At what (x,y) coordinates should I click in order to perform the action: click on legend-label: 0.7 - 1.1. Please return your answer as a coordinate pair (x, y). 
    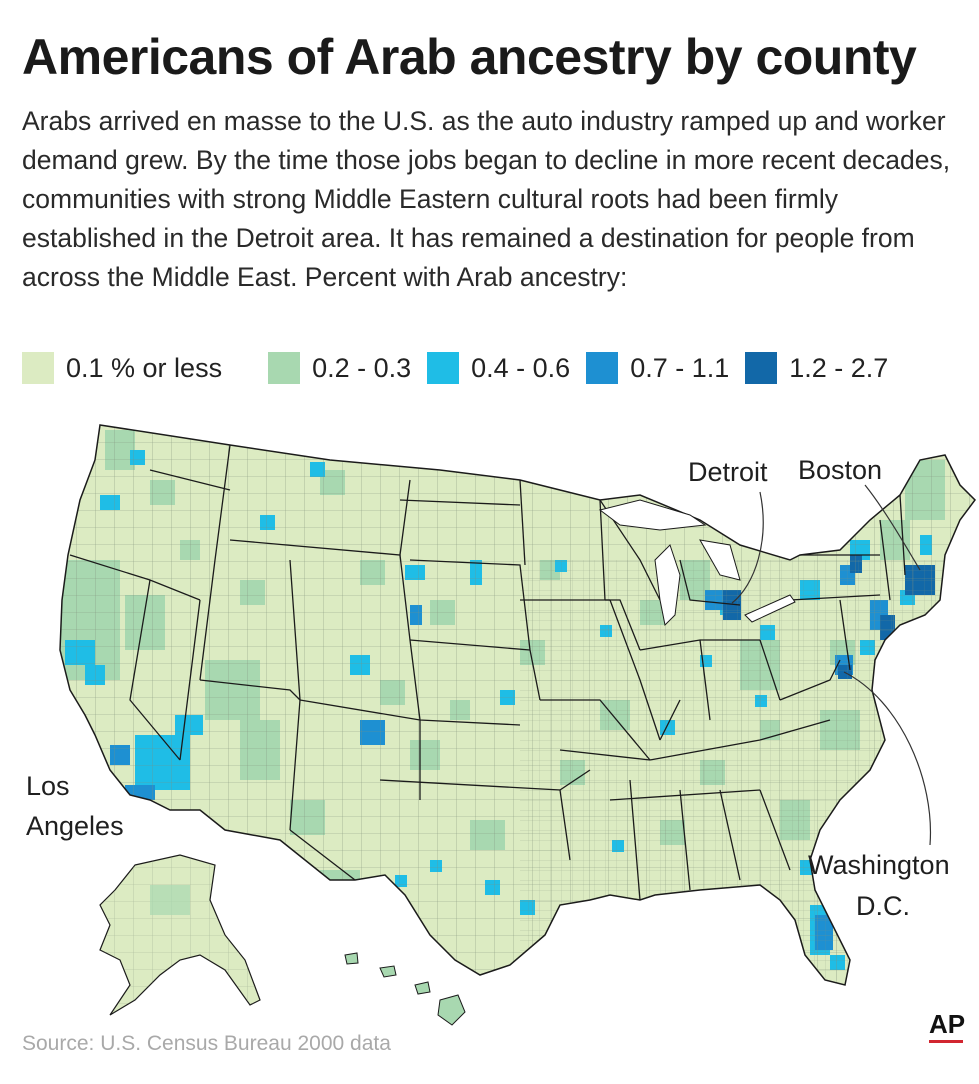
    Looking at the image, I should click on (680, 367).